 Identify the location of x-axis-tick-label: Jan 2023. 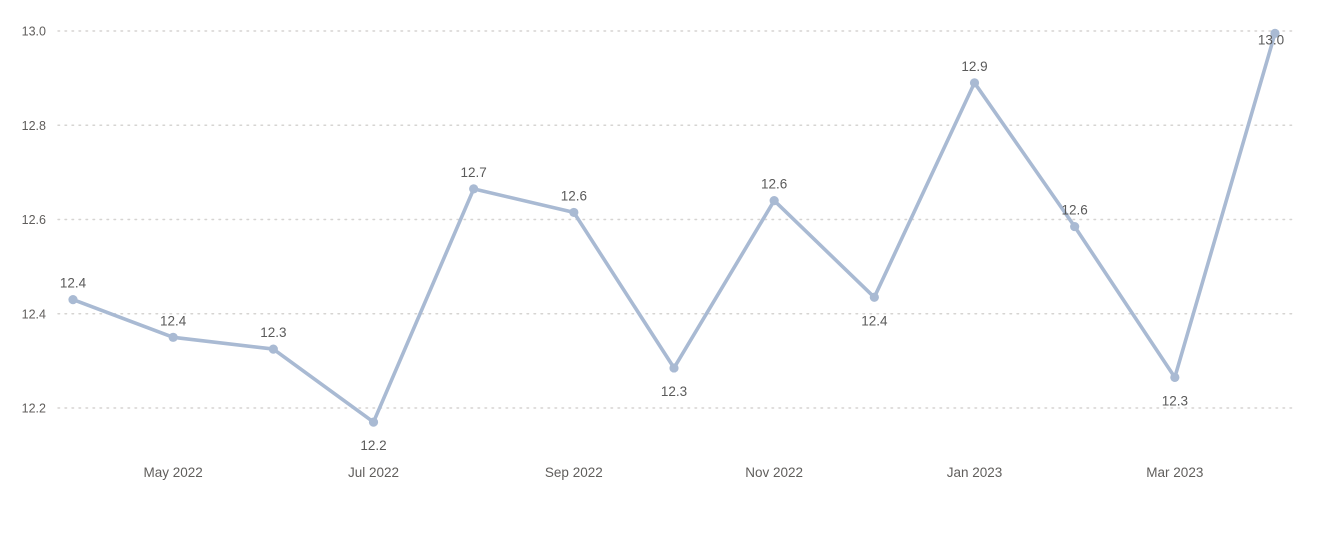
(975, 472).